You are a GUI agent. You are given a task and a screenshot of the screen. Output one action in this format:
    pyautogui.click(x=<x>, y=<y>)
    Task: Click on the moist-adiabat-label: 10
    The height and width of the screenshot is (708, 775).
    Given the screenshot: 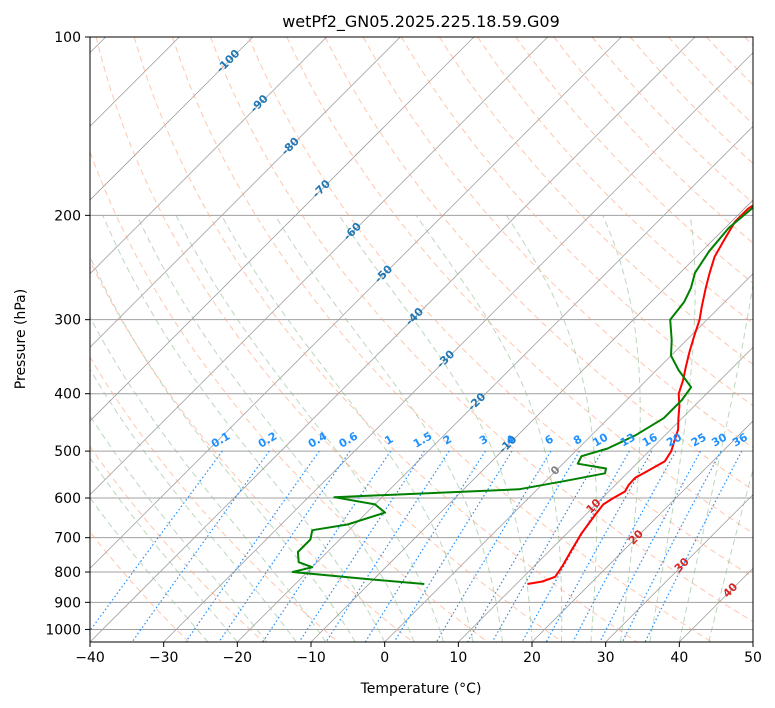 What is the action you would take?
    pyautogui.click(x=594, y=506)
    